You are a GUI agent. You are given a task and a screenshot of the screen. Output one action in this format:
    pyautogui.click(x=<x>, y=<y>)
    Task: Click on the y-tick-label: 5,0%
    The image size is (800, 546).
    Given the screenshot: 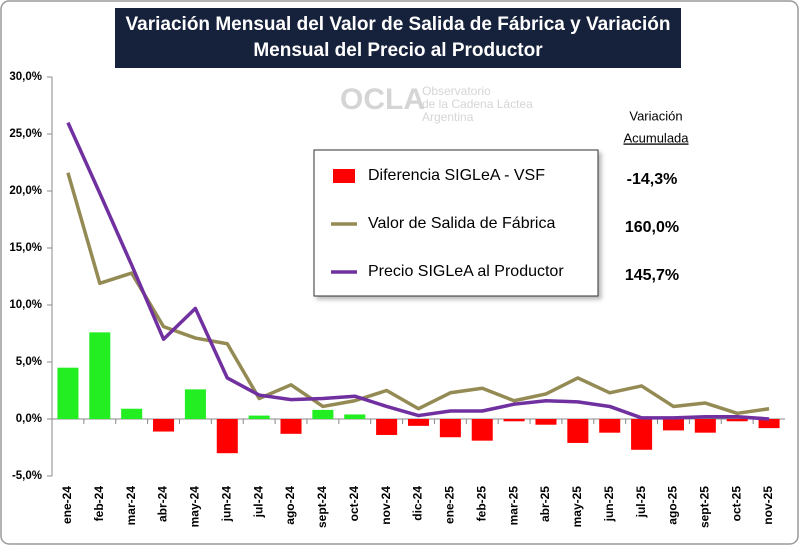 What is the action you would take?
    pyautogui.click(x=29, y=362)
    